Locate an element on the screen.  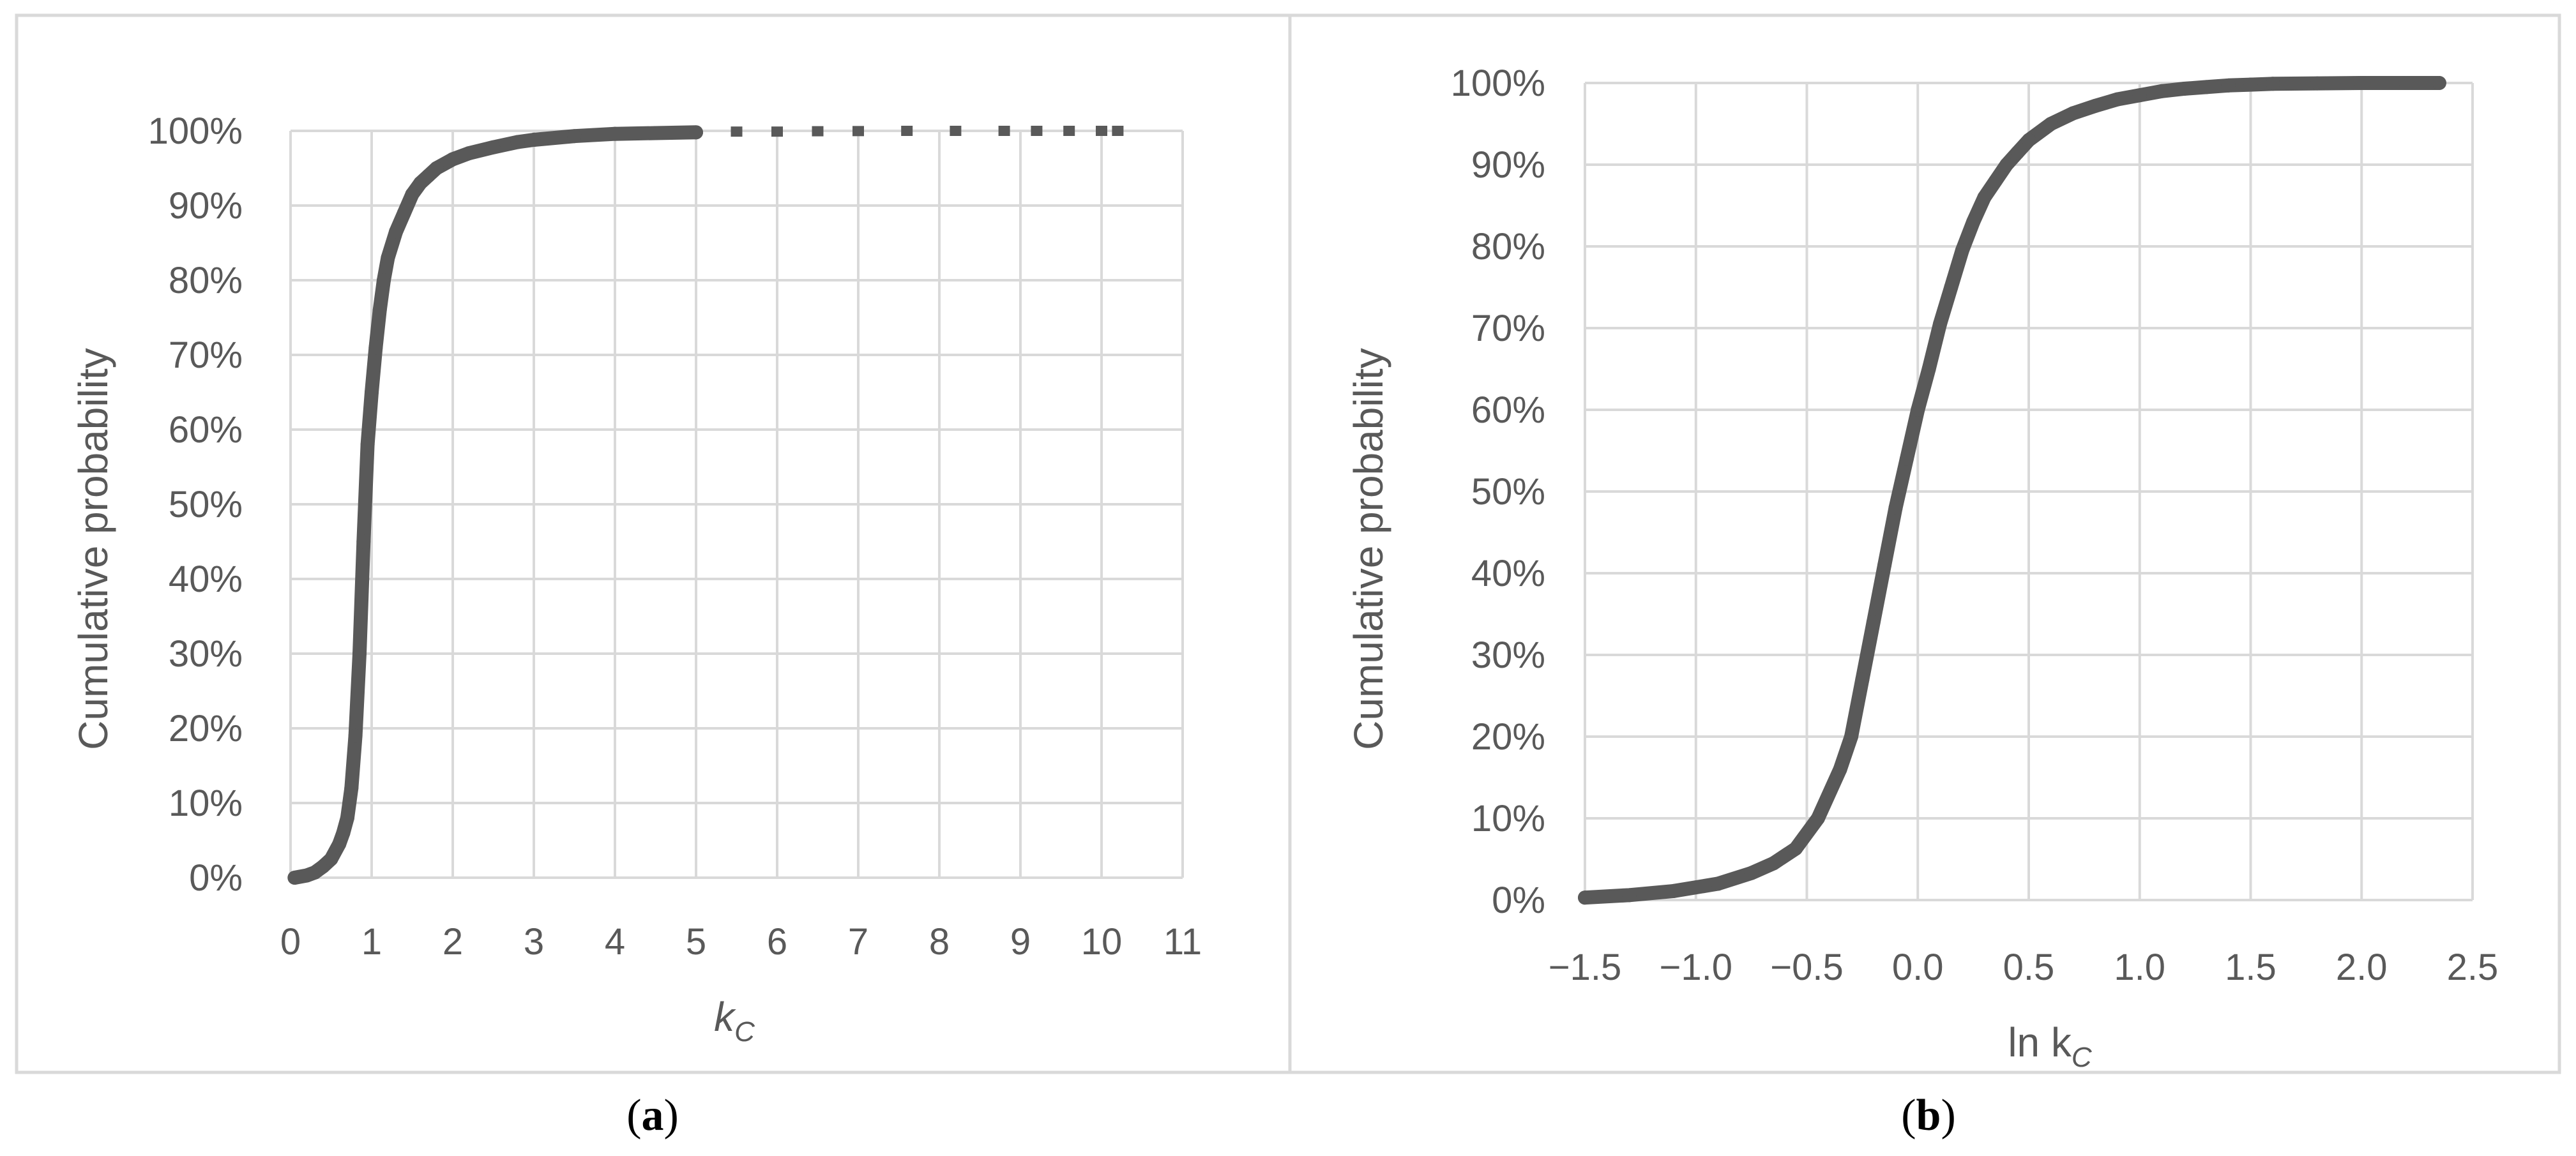
x-tick-label: 6 is located at coordinates (777, 942).